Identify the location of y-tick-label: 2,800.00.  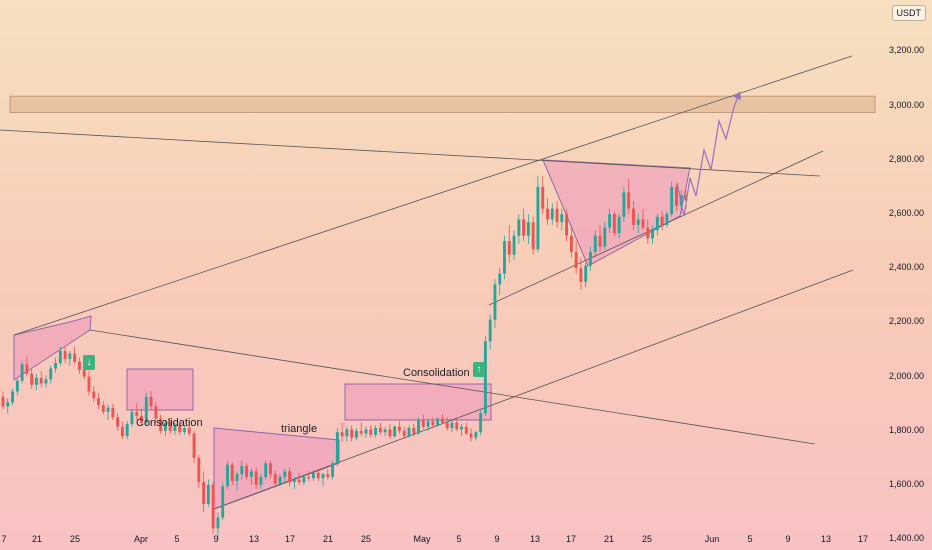
(906, 158).